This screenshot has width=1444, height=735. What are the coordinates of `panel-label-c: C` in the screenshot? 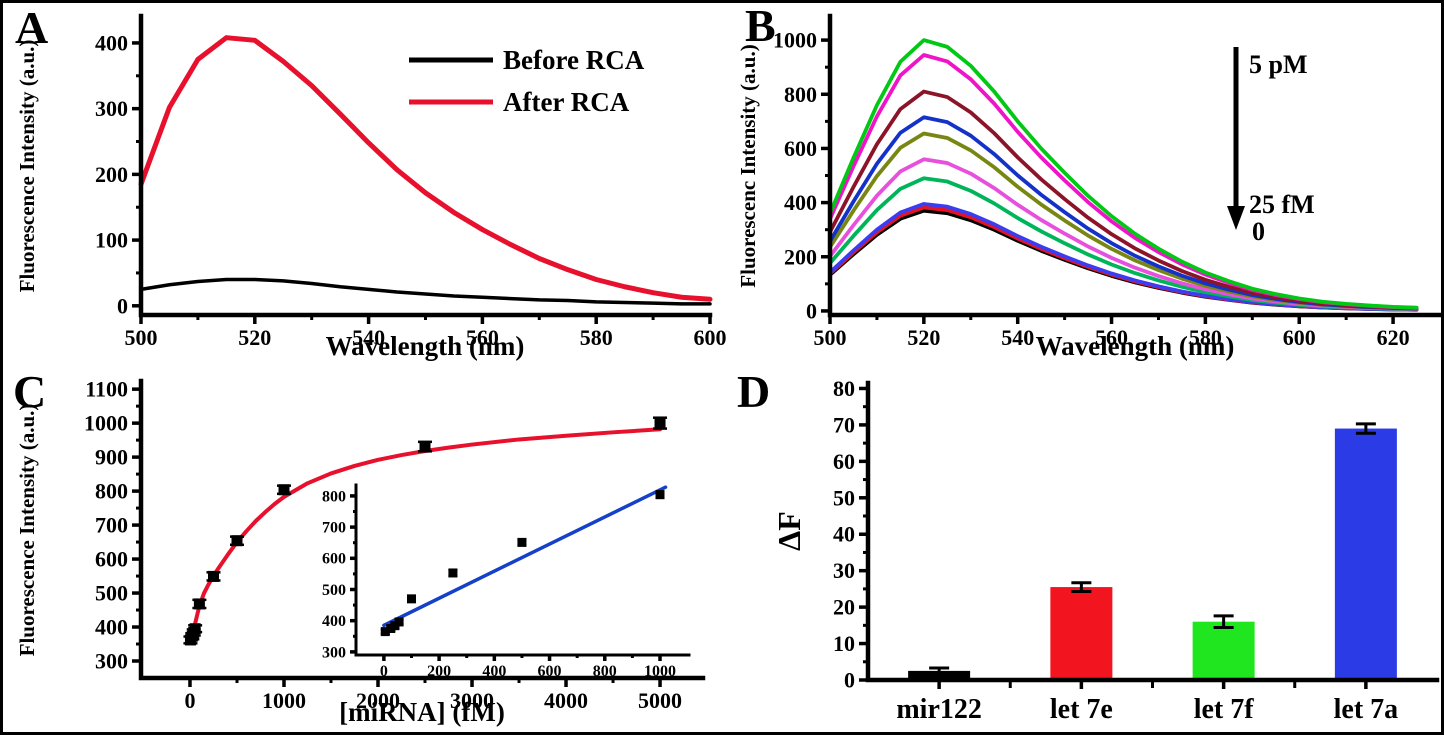 It's located at (30, 391).